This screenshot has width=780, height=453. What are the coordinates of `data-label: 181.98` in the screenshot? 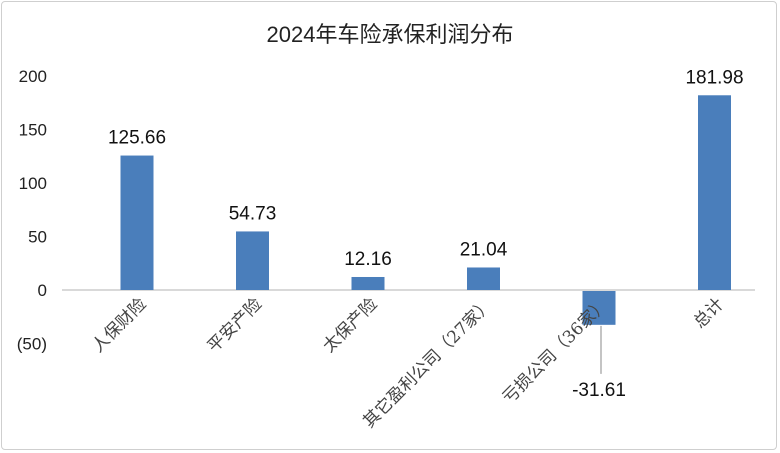 It's located at (714, 77).